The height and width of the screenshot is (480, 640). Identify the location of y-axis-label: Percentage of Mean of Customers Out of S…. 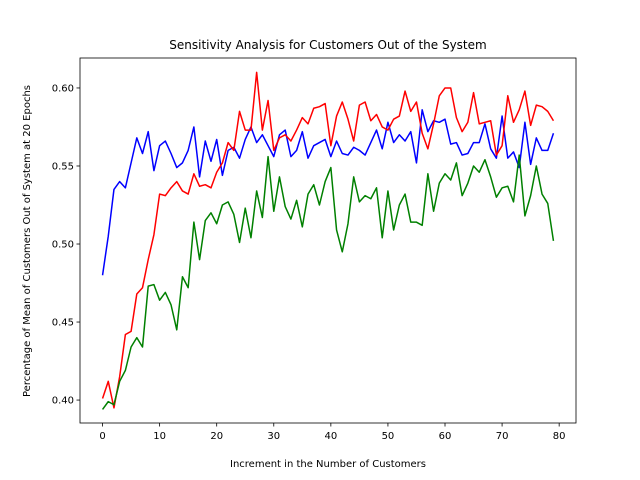
(27, 241).